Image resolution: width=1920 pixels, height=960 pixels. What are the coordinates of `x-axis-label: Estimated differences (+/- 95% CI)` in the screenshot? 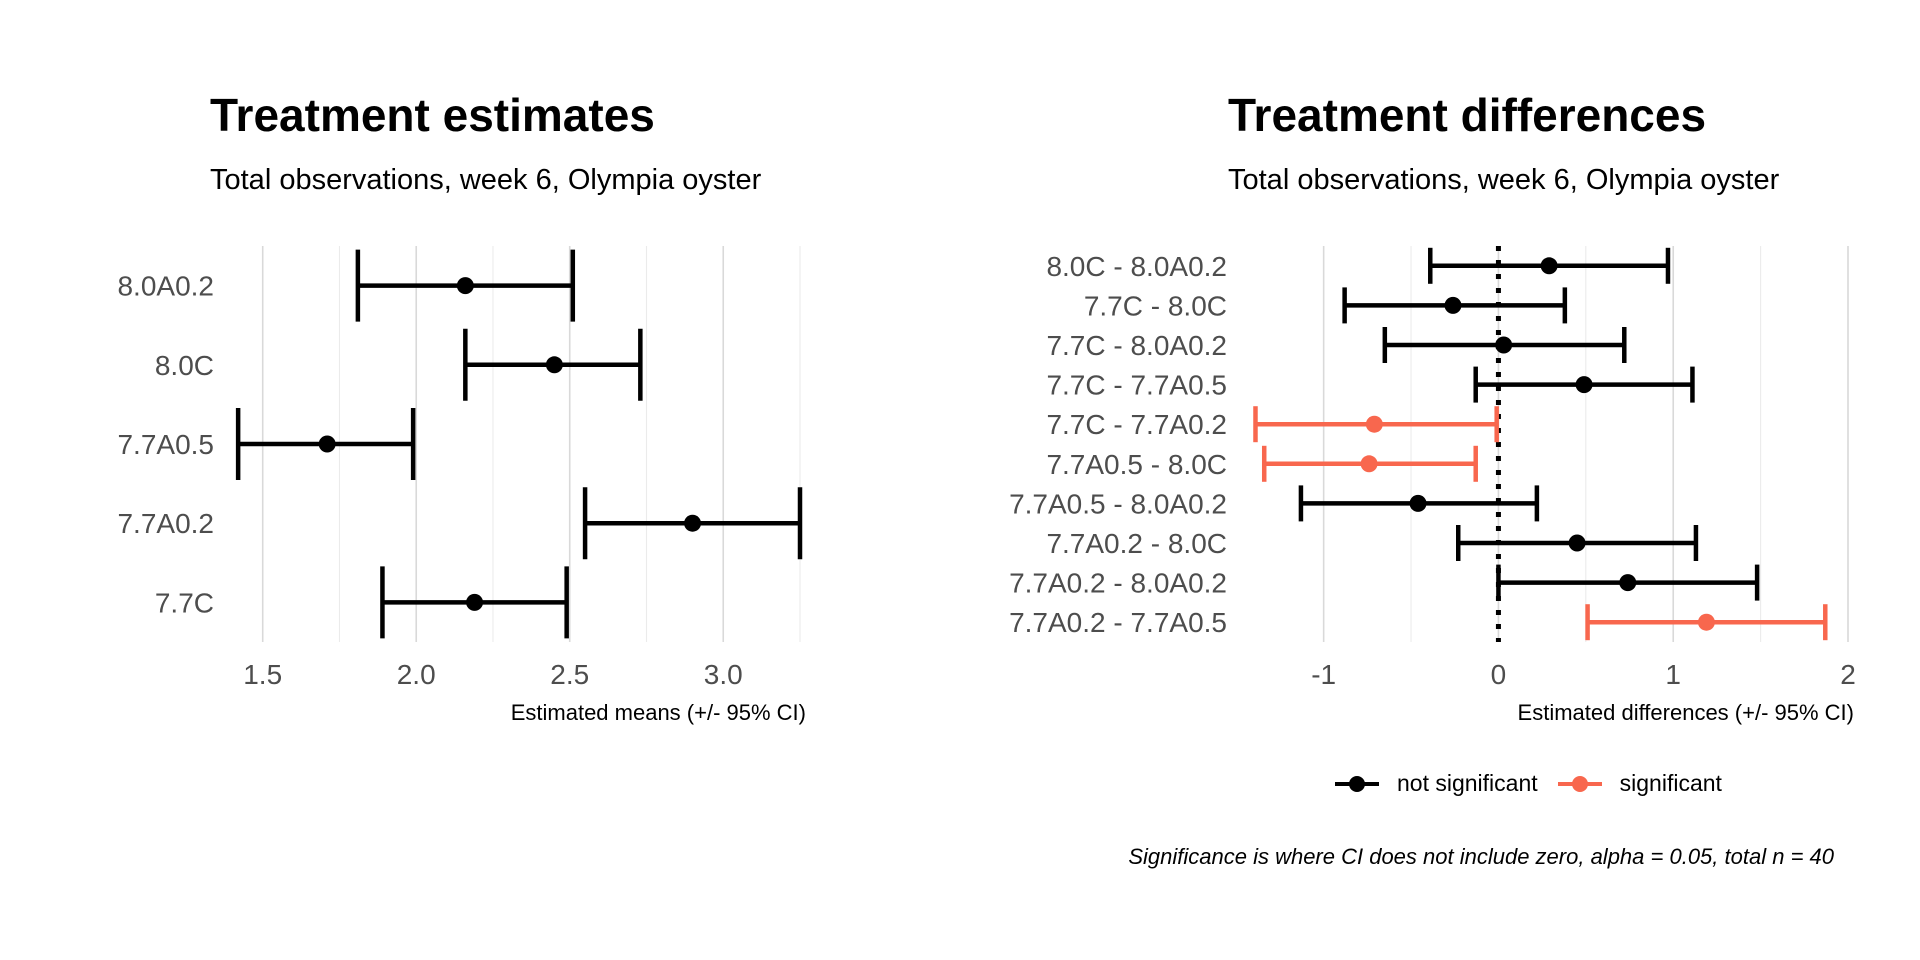 It's located at (1686, 712).